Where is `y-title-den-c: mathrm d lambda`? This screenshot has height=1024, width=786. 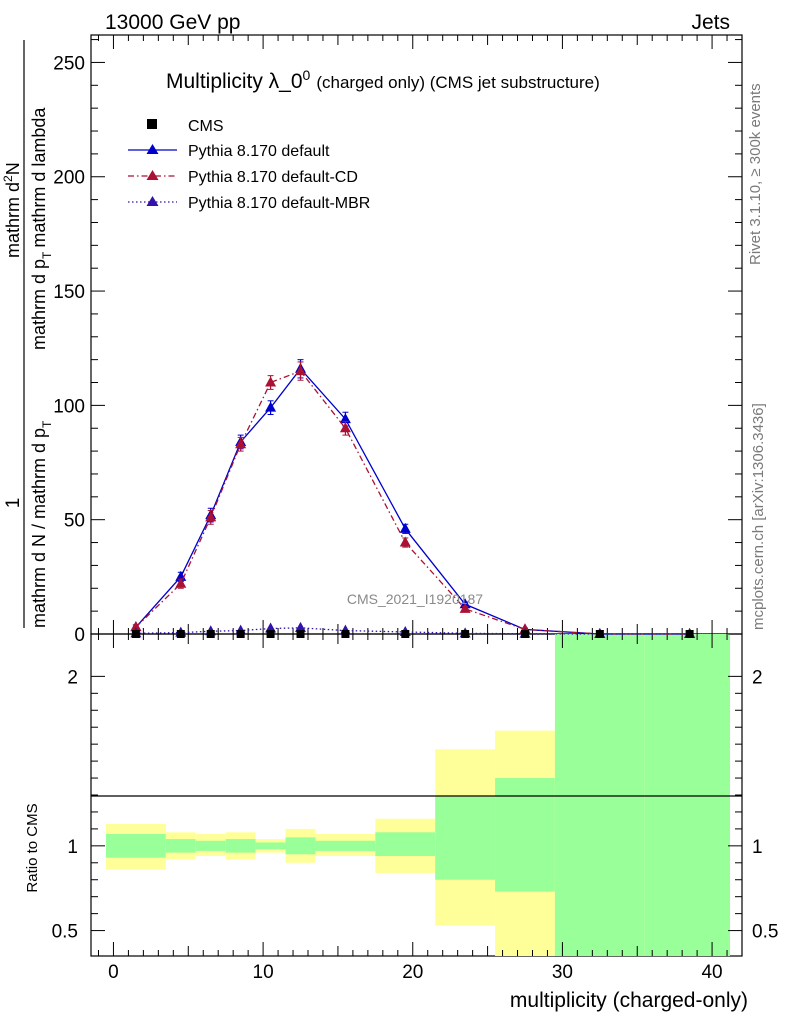
y-title-den-c: mathrm d lambda is located at coordinates (39, 177).